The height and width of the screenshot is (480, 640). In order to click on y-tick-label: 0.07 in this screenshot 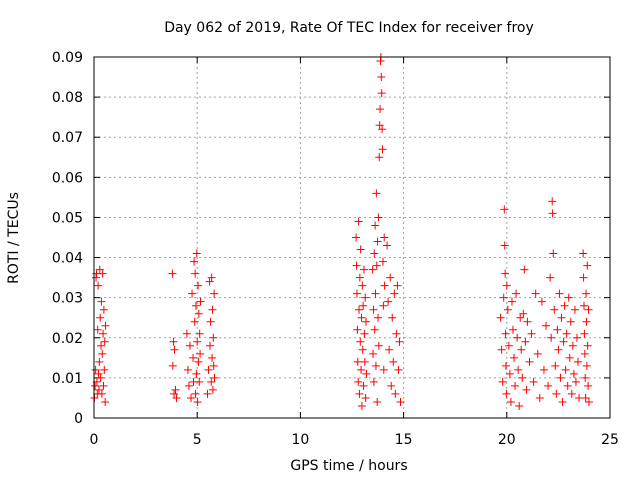, I will do `click(67, 138)`.